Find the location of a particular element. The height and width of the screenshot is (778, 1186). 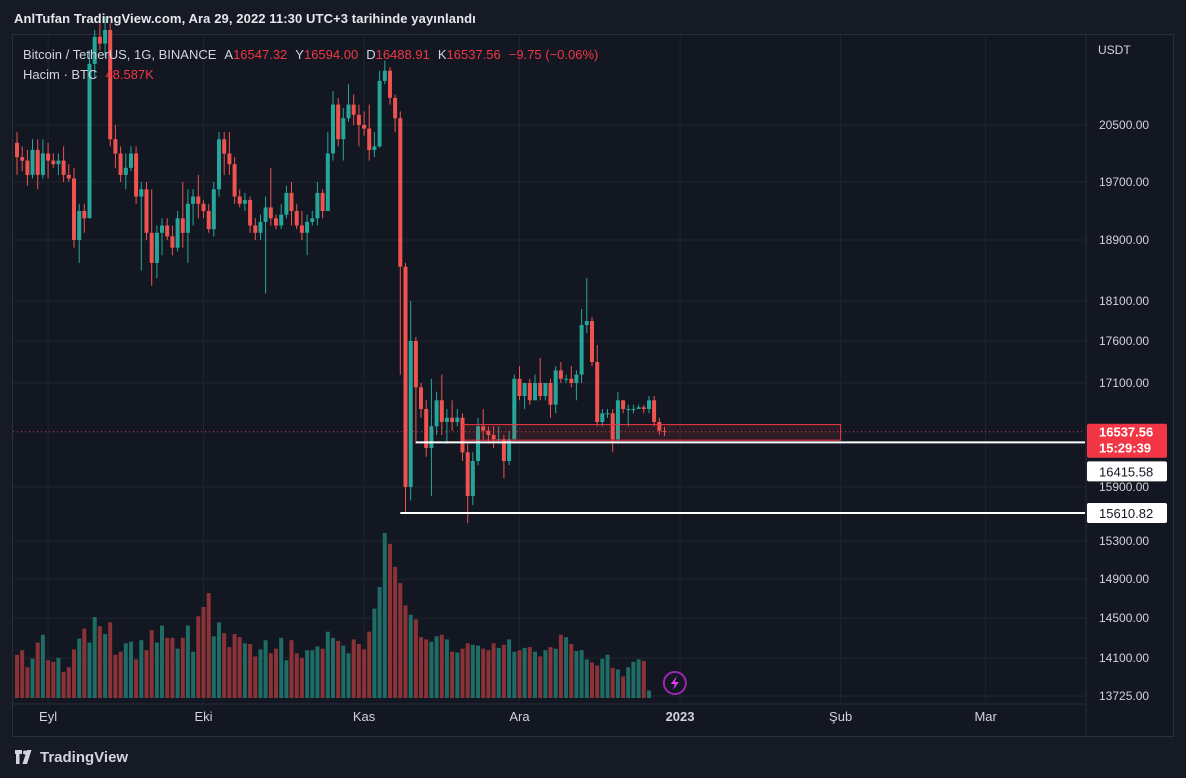

price-tick-label-5: 17100.00 is located at coordinates (1124, 383).